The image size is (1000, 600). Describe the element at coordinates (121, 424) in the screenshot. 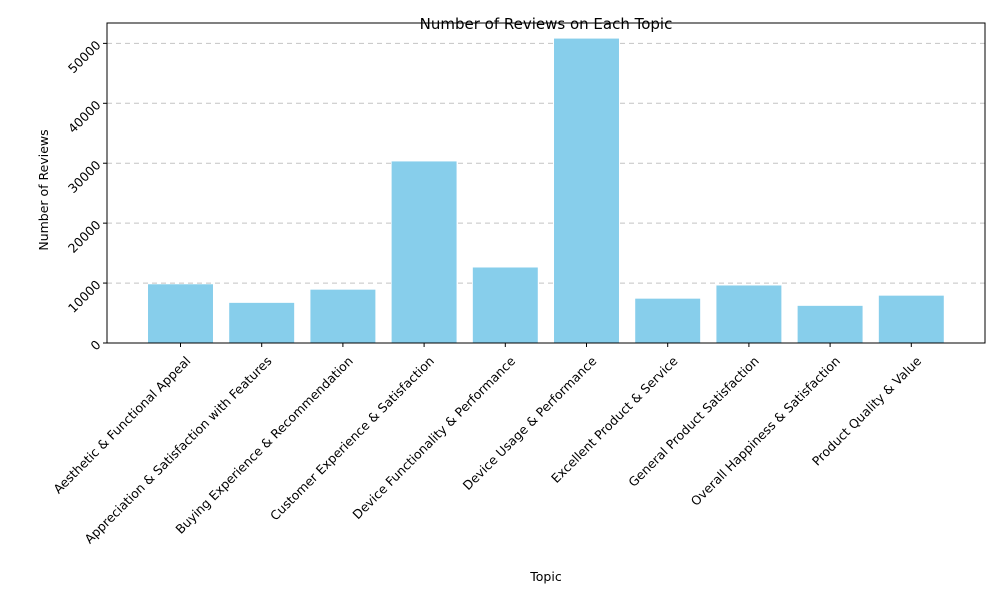

I see `x-tick-label: Aesthetic & Functional Appeal` at that location.